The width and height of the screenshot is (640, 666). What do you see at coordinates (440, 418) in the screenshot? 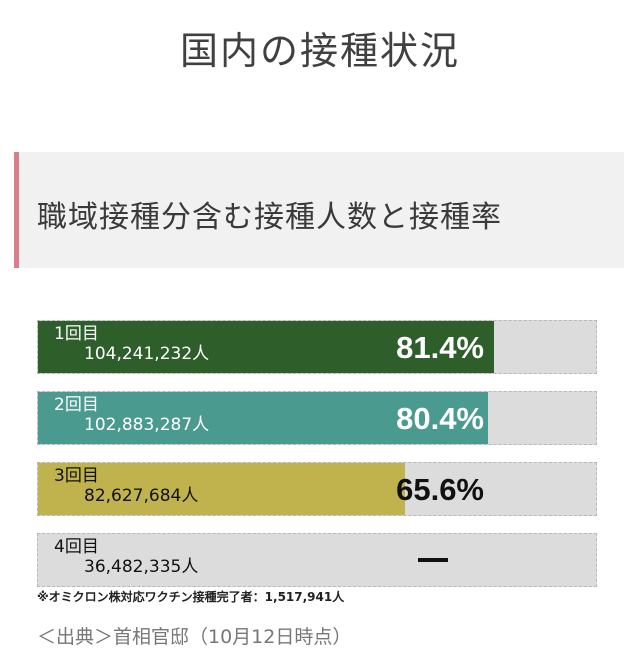
I see `dose-percent-2: 80.4%` at bounding box center [440, 418].